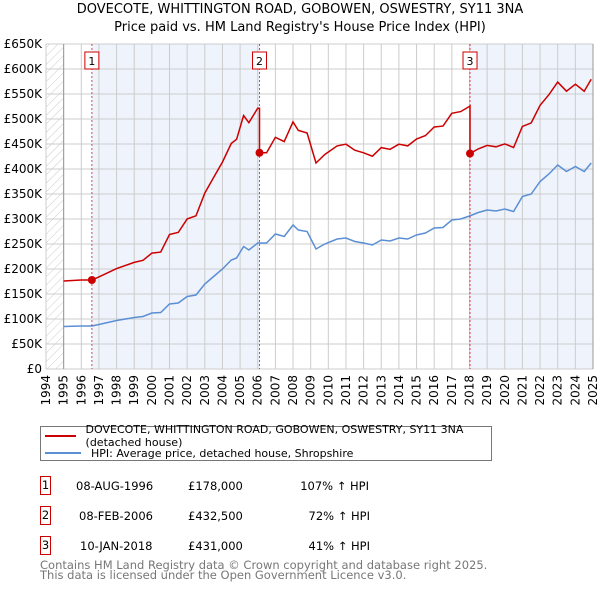 This screenshot has height=590, width=600. Describe the element at coordinates (152, 390) in the screenshot. I see `x-tick-label: 2000` at that location.